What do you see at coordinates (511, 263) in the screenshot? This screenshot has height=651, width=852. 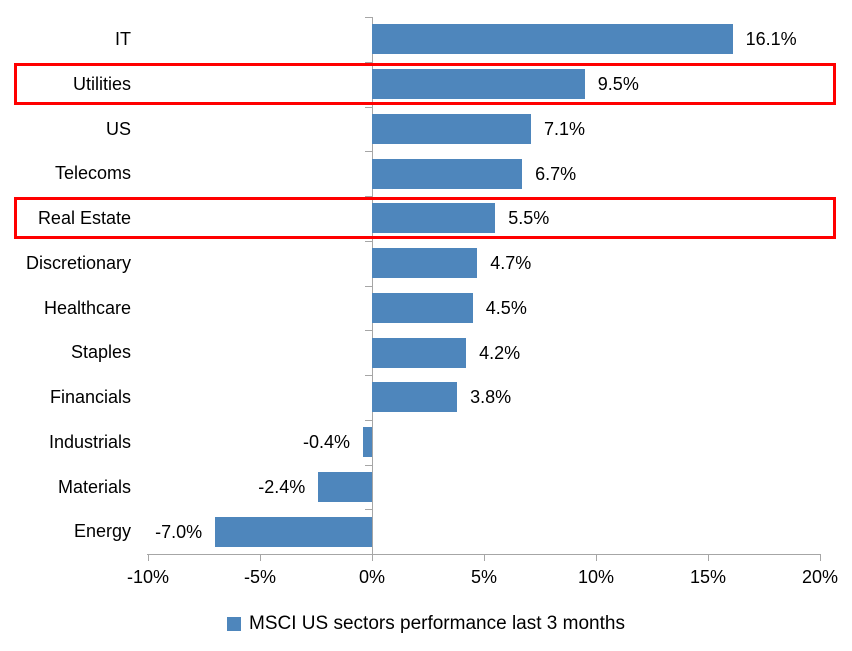 I see `value-label: 4.7%` at bounding box center [511, 263].